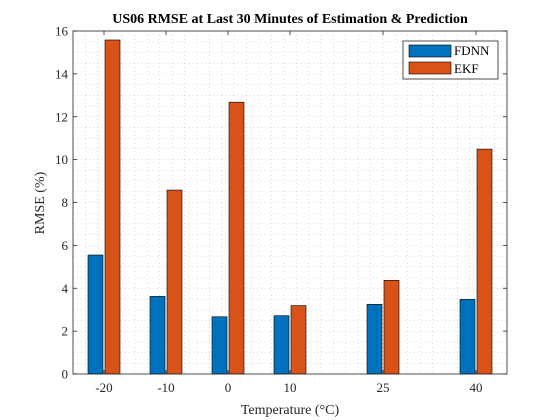 Image resolution: width=560 pixels, height=420 pixels. Describe the element at coordinates (61, 159) in the screenshot. I see `y-tick-label: 10` at that location.